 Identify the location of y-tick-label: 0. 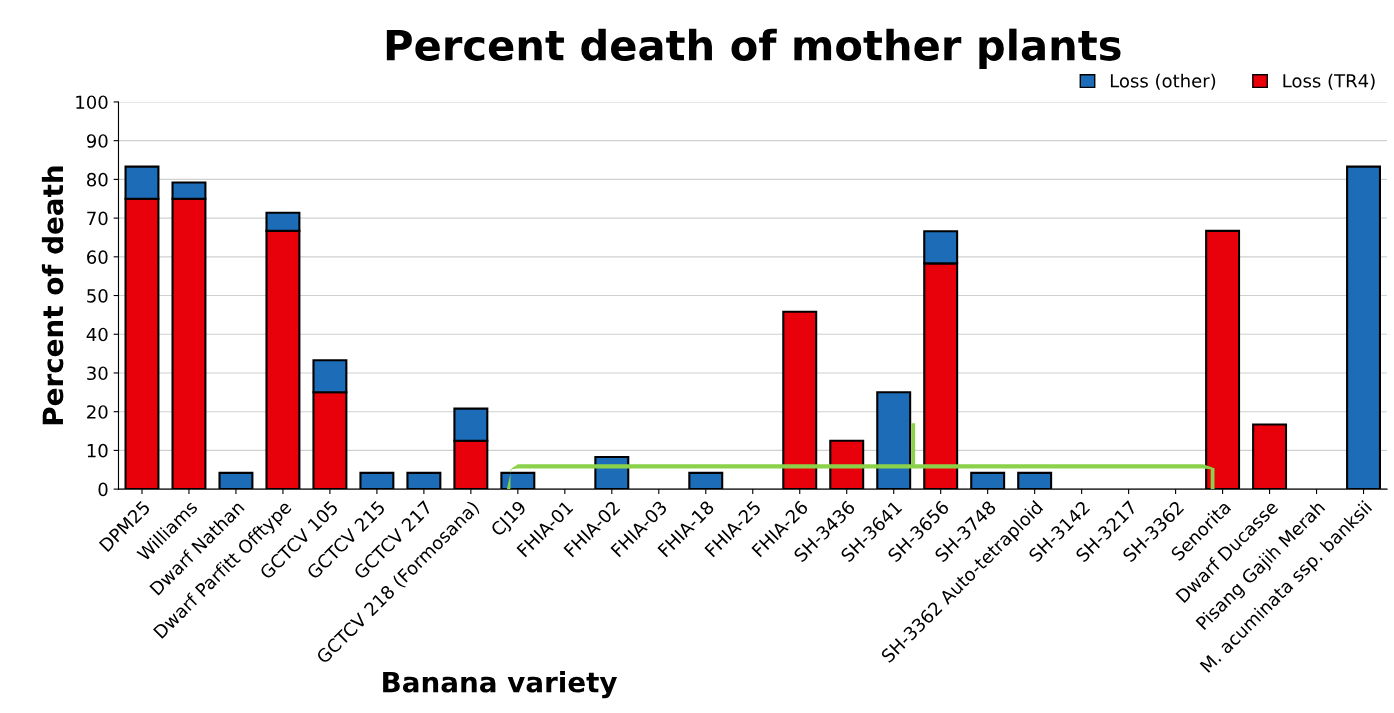
(103, 489).